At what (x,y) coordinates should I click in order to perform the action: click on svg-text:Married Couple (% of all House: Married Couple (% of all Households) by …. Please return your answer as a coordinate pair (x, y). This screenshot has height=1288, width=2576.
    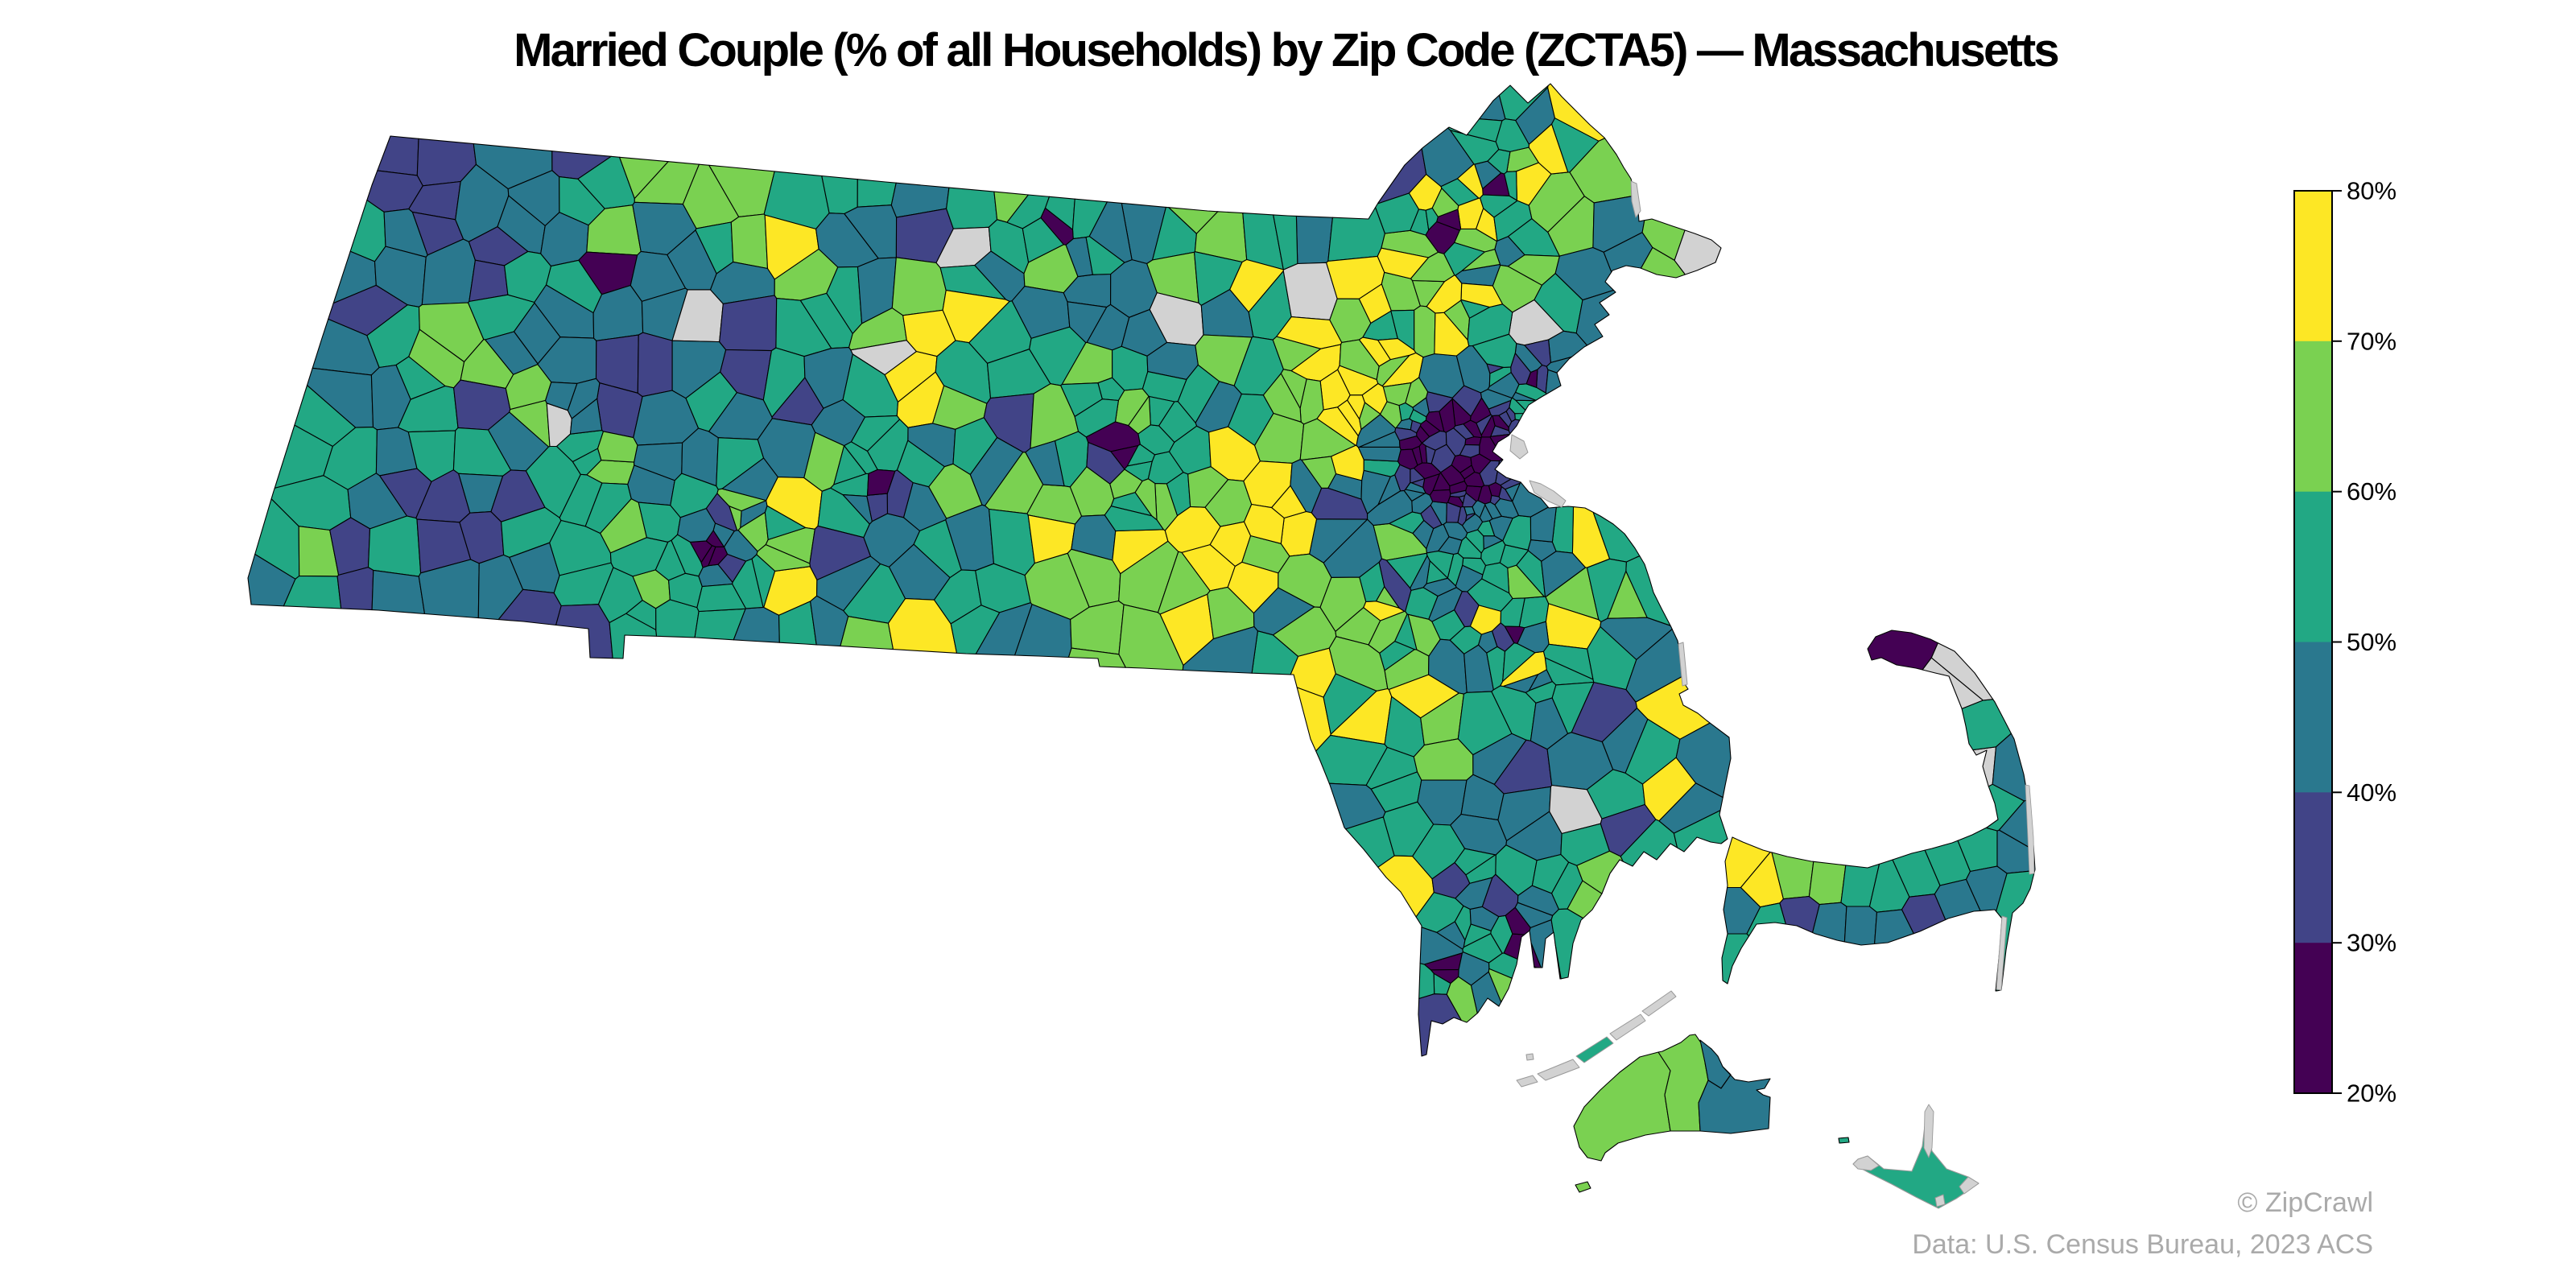
    Looking at the image, I should click on (1286, 50).